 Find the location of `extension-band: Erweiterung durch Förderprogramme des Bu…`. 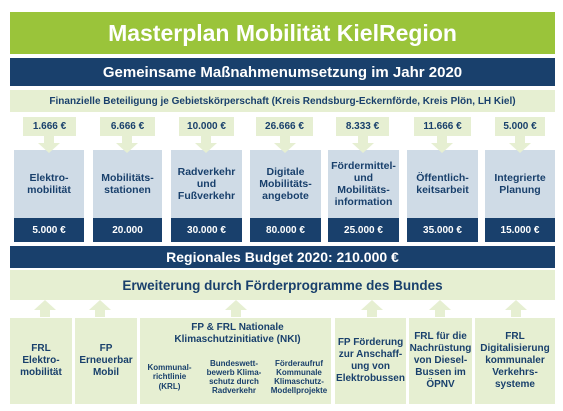

extension-band: Erweiterung durch Förderprogramme des Bu… is located at coordinates (282, 285).